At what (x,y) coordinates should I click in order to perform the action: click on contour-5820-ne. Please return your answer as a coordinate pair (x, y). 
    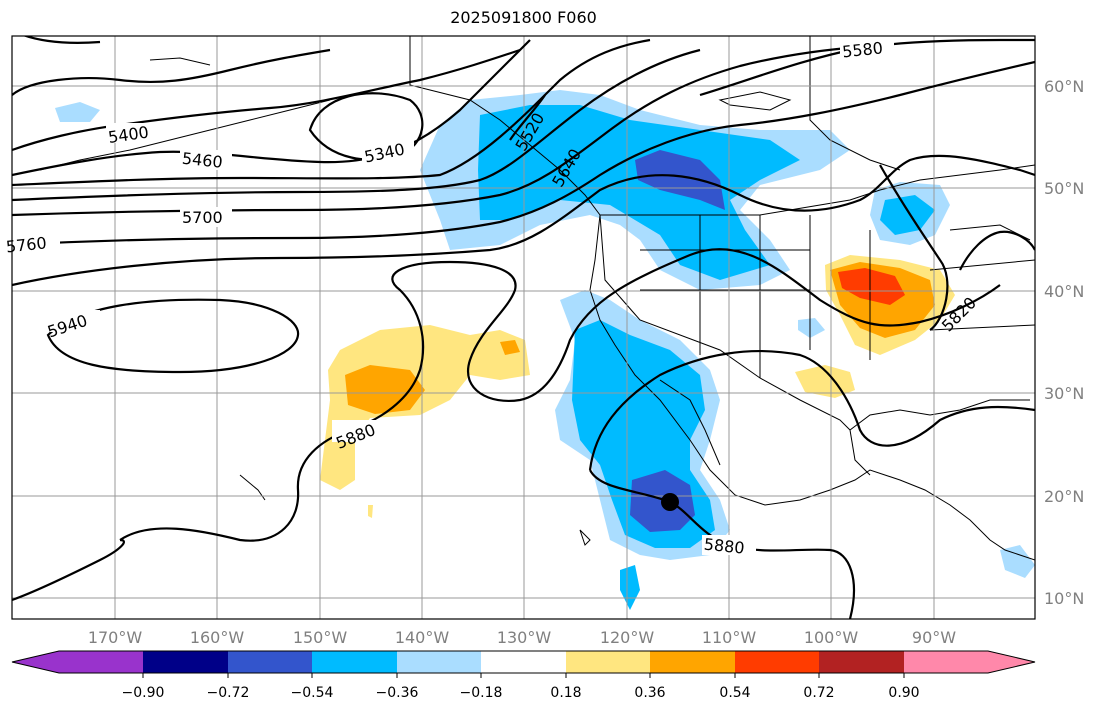
    Looking at the image, I should click on (997, 250).